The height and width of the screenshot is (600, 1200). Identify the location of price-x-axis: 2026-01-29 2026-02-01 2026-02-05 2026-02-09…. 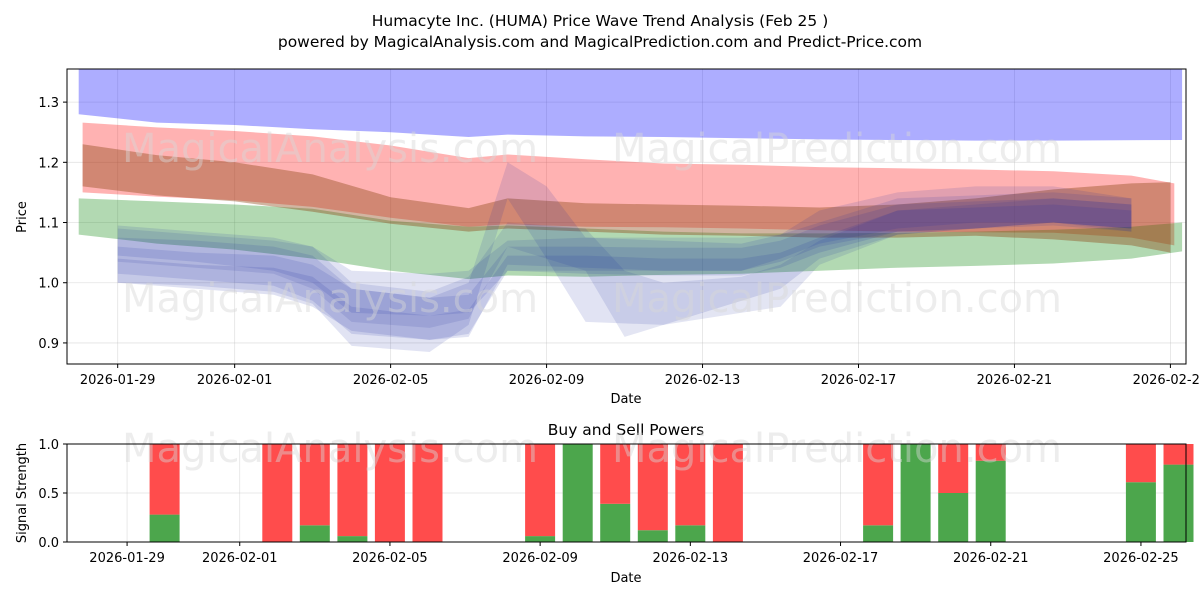
(640, 376).